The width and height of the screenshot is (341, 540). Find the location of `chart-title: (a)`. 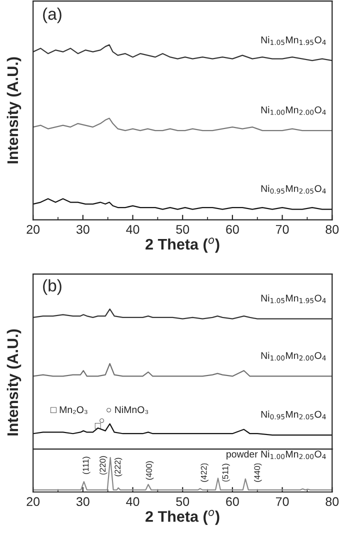

chart-title: (a) is located at coordinates (52, 16).